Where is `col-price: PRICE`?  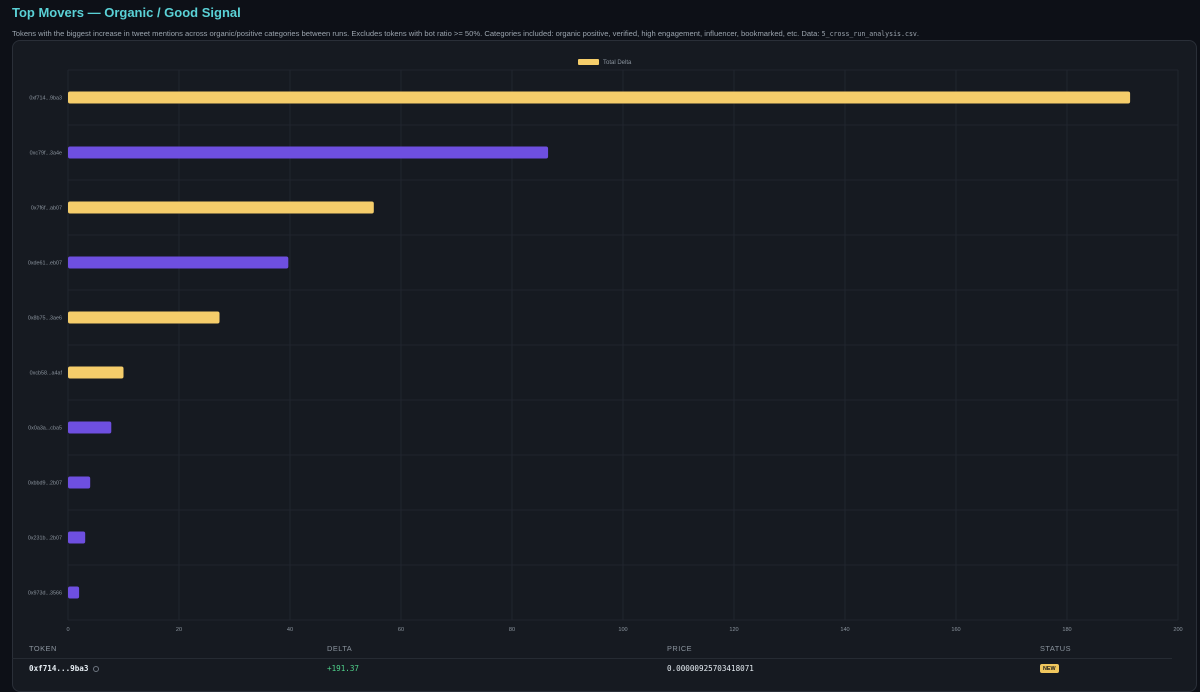 col-price: PRICE is located at coordinates (680, 648).